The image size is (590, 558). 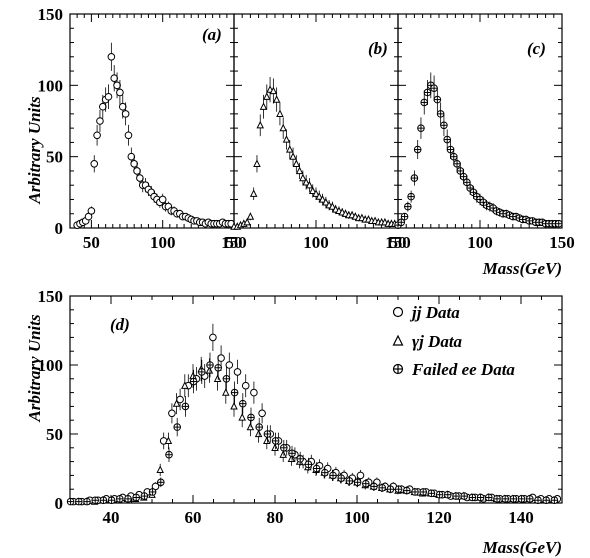 I want to click on panel-d-xtick-label: 80, so click(x=275, y=517).